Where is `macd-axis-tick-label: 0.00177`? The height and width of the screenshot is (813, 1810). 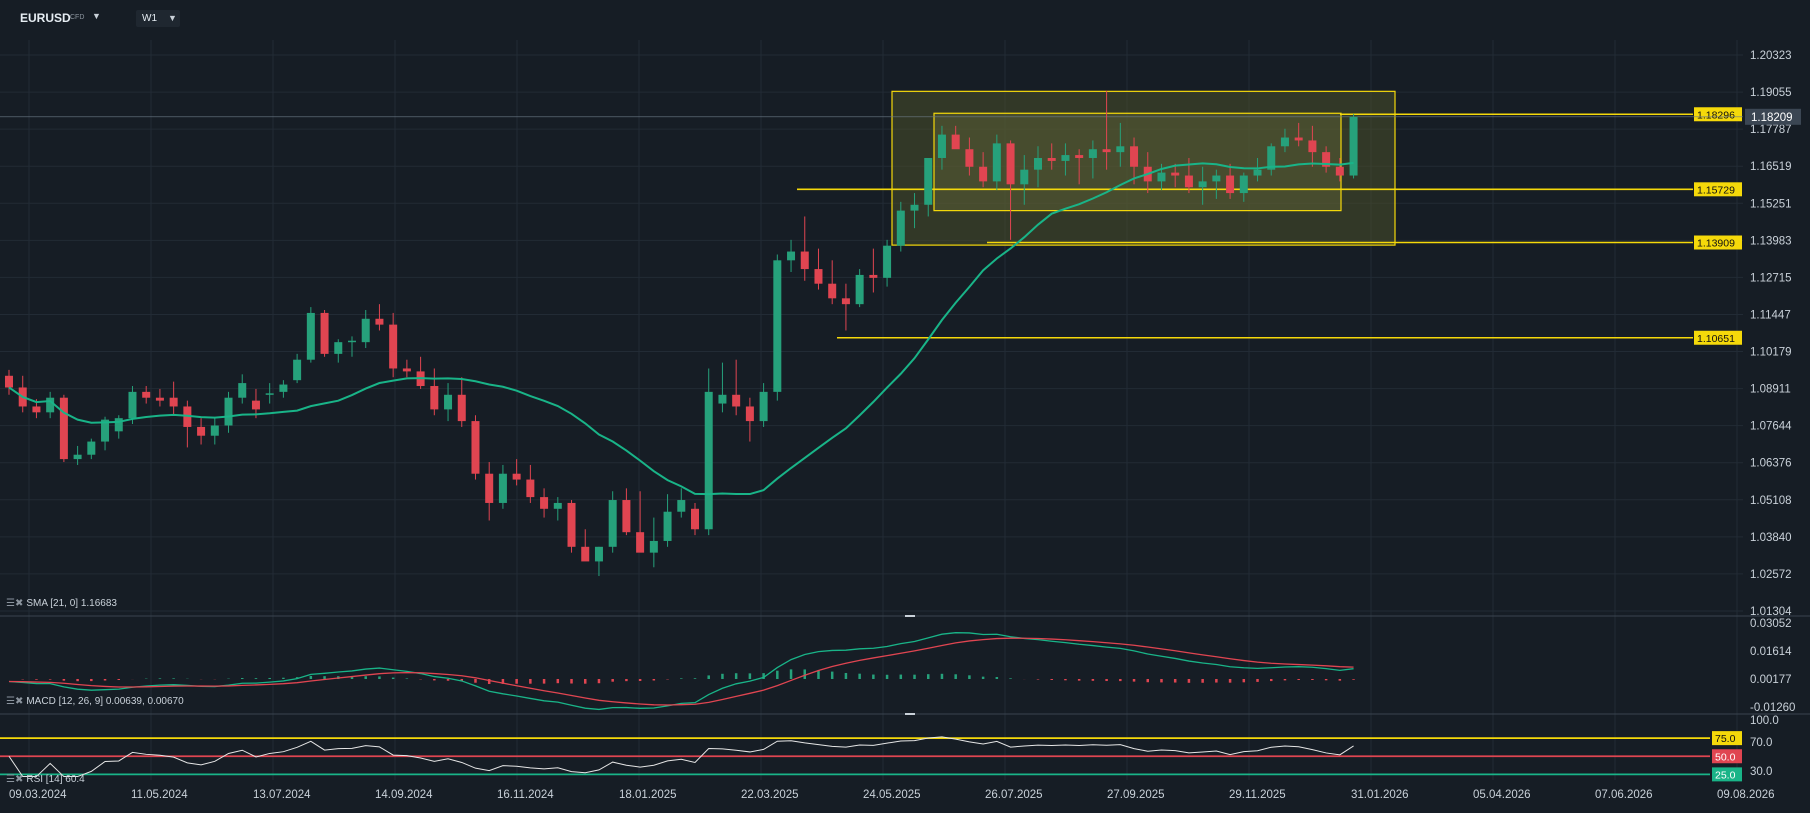
macd-axis-tick-label: 0.00177 is located at coordinates (1771, 680).